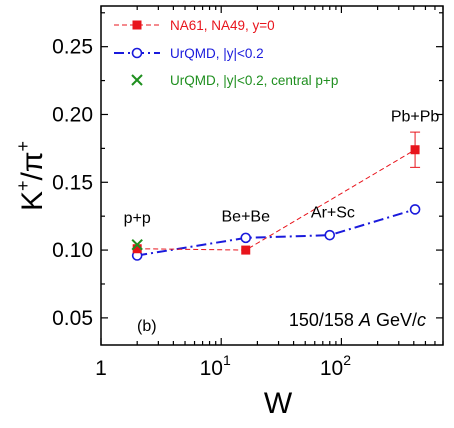 The width and height of the screenshot is (454, 428). Describe the element at coordinates (333, 213) in the screenshot. I see `annotation-label: Ar+Sc` at that location.